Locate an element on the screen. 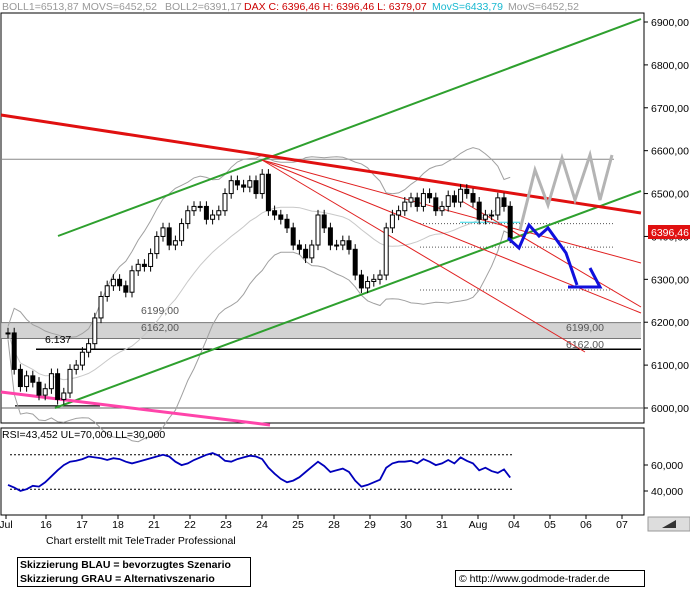  x-tick-label: 22 is located at coordinates (190, 525).